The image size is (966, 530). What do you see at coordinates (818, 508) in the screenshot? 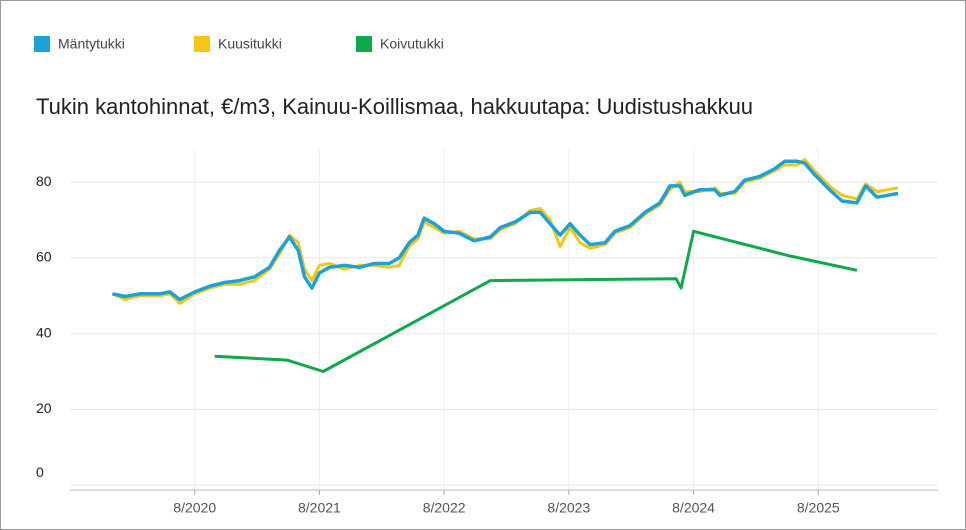
I see `x-tick-label: 8/2025` at bounding box center [818, 508].